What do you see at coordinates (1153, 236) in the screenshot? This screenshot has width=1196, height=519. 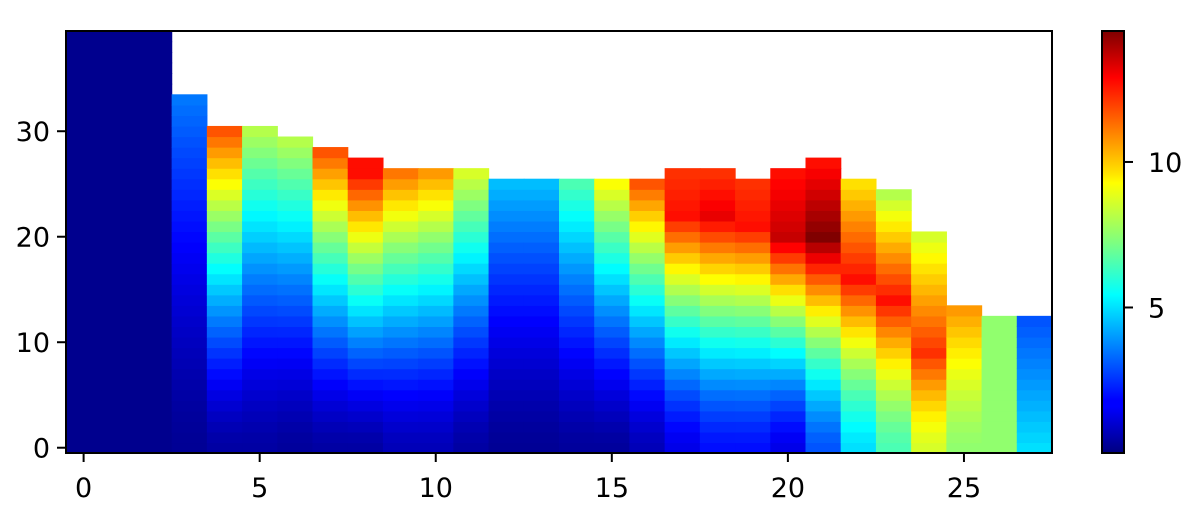 I see `colorbar-ticks: 5 10` at bounding box center [1153, 236].